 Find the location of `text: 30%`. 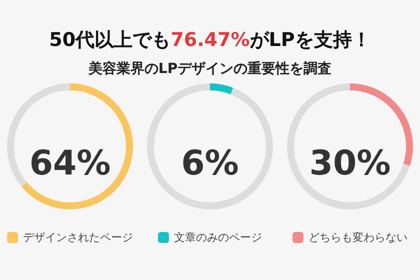

text: 30% is located at coordinates (350, 163).